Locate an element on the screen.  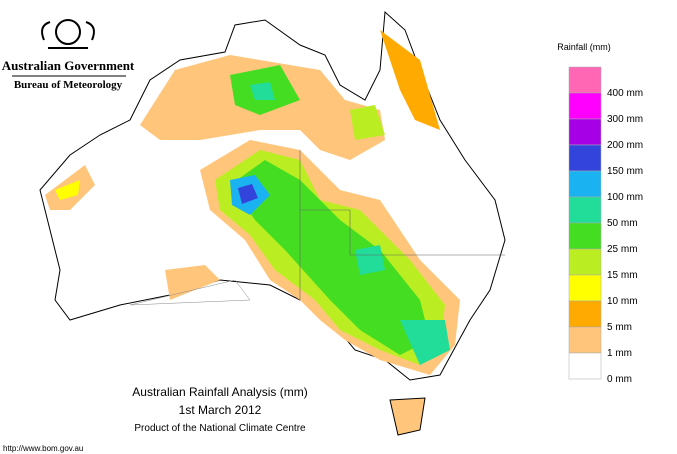
legend-label: 10 mm is located at coordinates (622, 301).